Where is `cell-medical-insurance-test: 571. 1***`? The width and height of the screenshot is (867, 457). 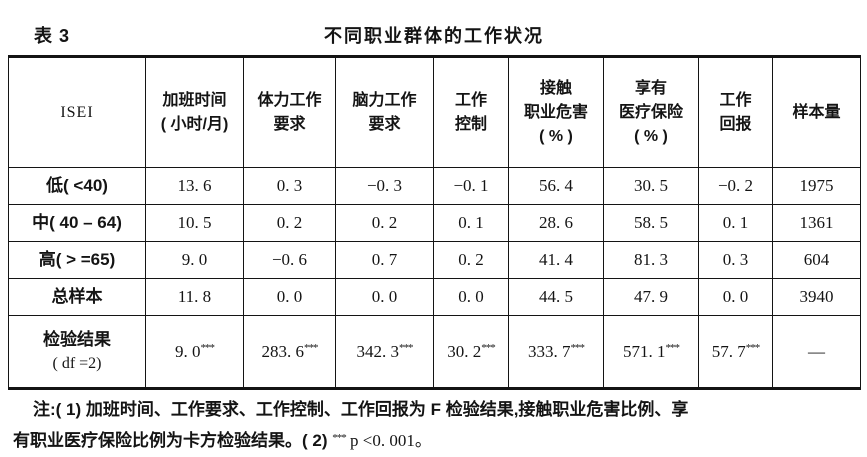 cell-medical-insurance-test: 571. 1*** is located at coordinates (651, 352).